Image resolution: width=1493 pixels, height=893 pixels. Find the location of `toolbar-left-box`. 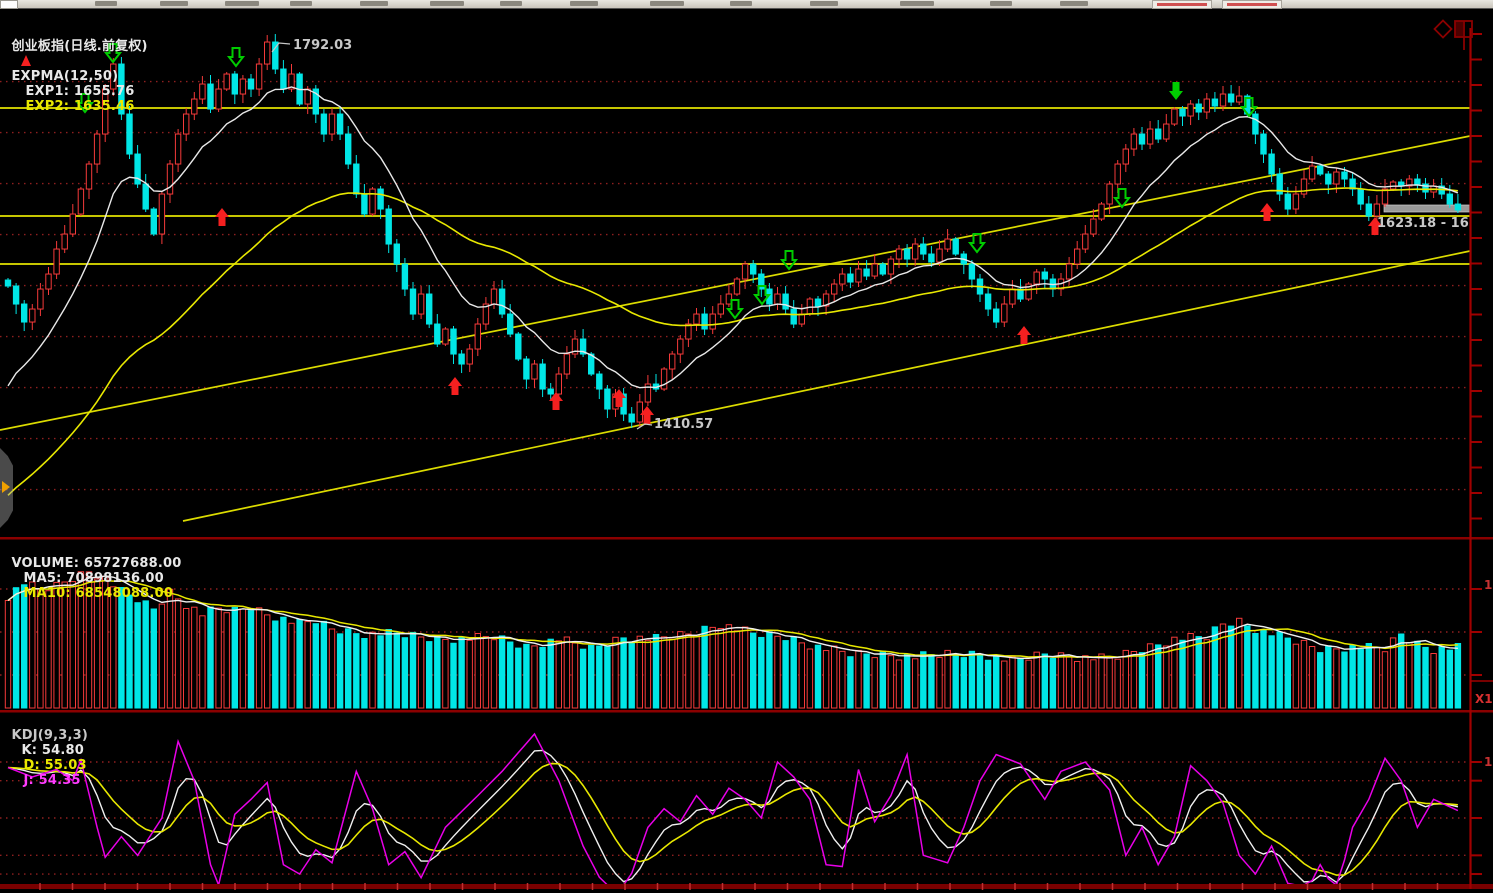

toolbar-left-box is located at coordinates (9, 4).